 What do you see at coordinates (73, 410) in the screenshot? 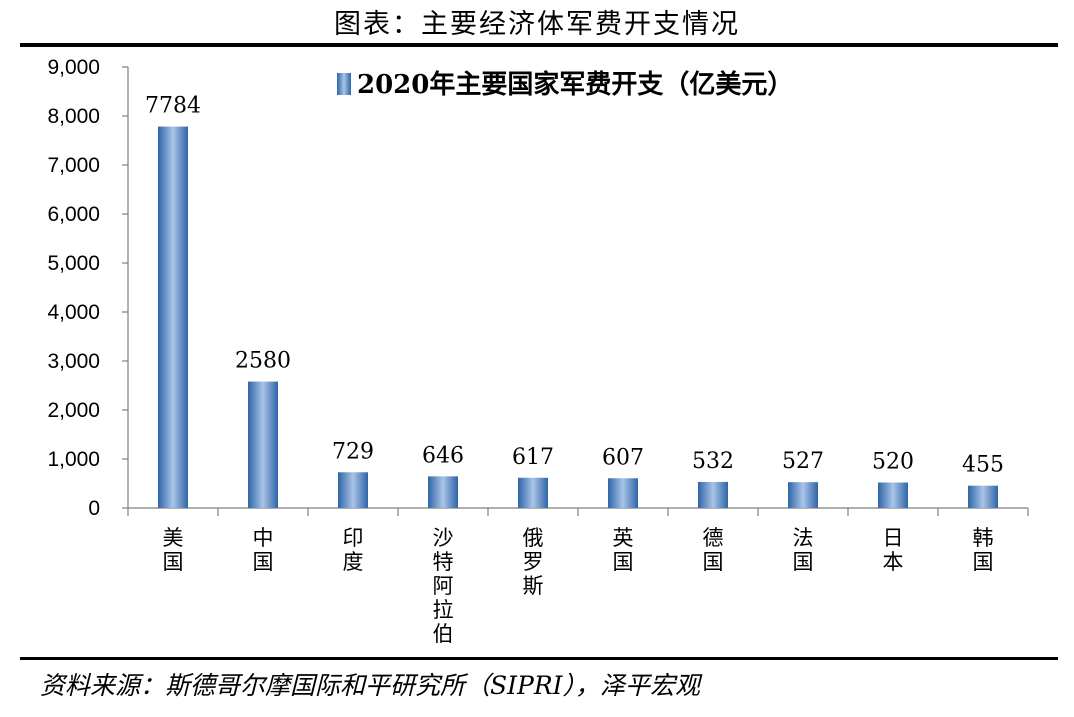
I see `y-tick-label: 2,000` at bounding box center [73, 410].